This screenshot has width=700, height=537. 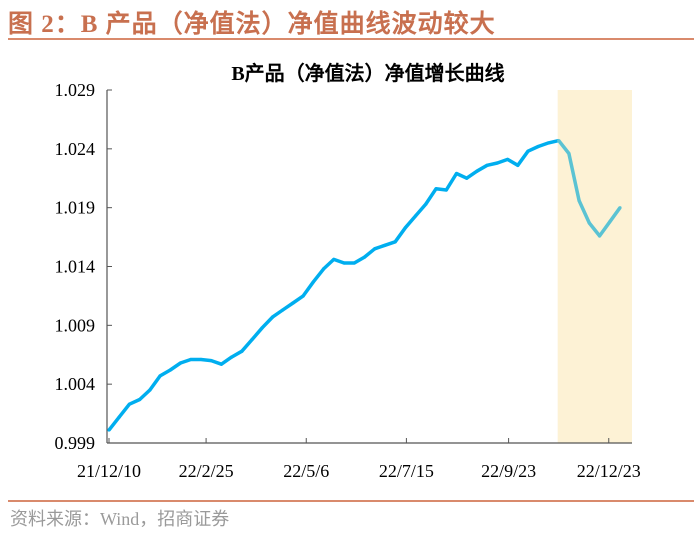 I want to click on source-rule, so click(x=351, y=501).